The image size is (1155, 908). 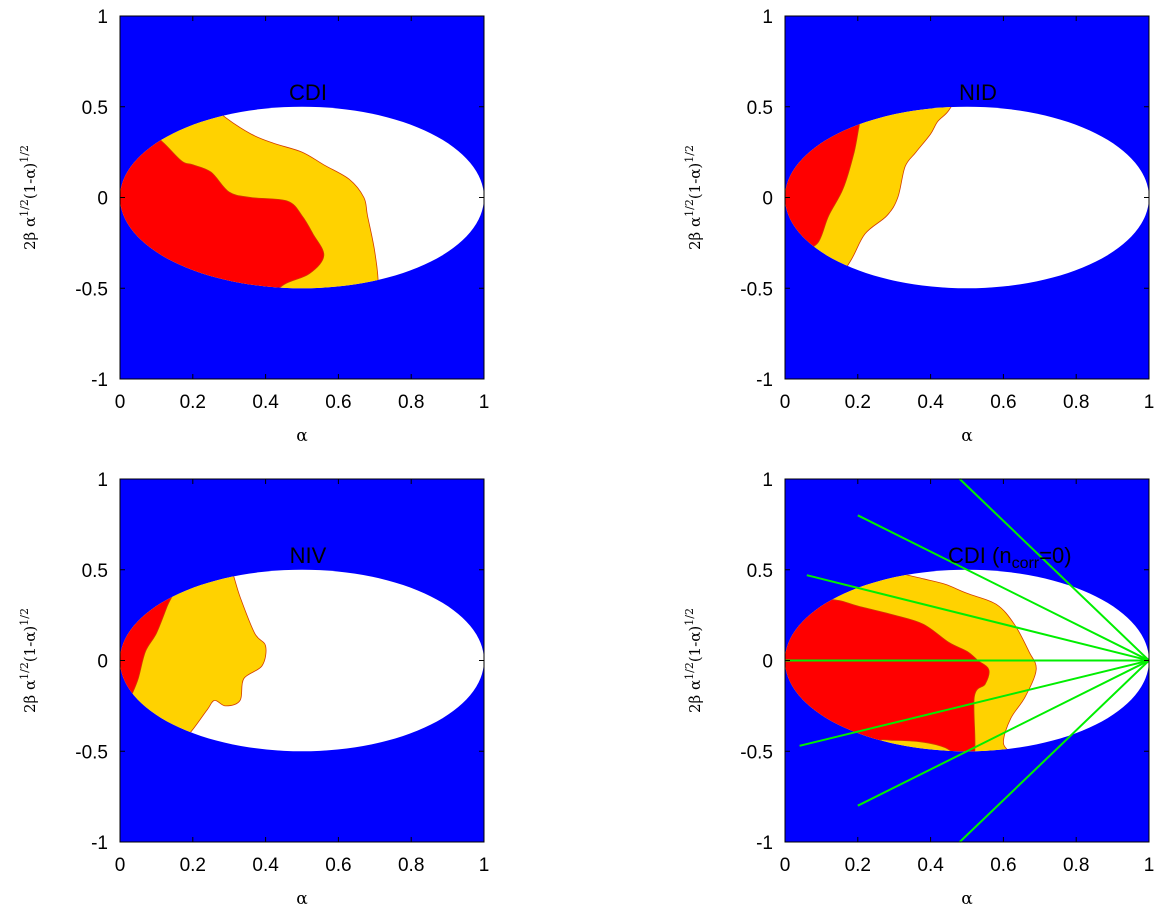 I want to click on outer-confidence-region, so click(x=874, y=197).